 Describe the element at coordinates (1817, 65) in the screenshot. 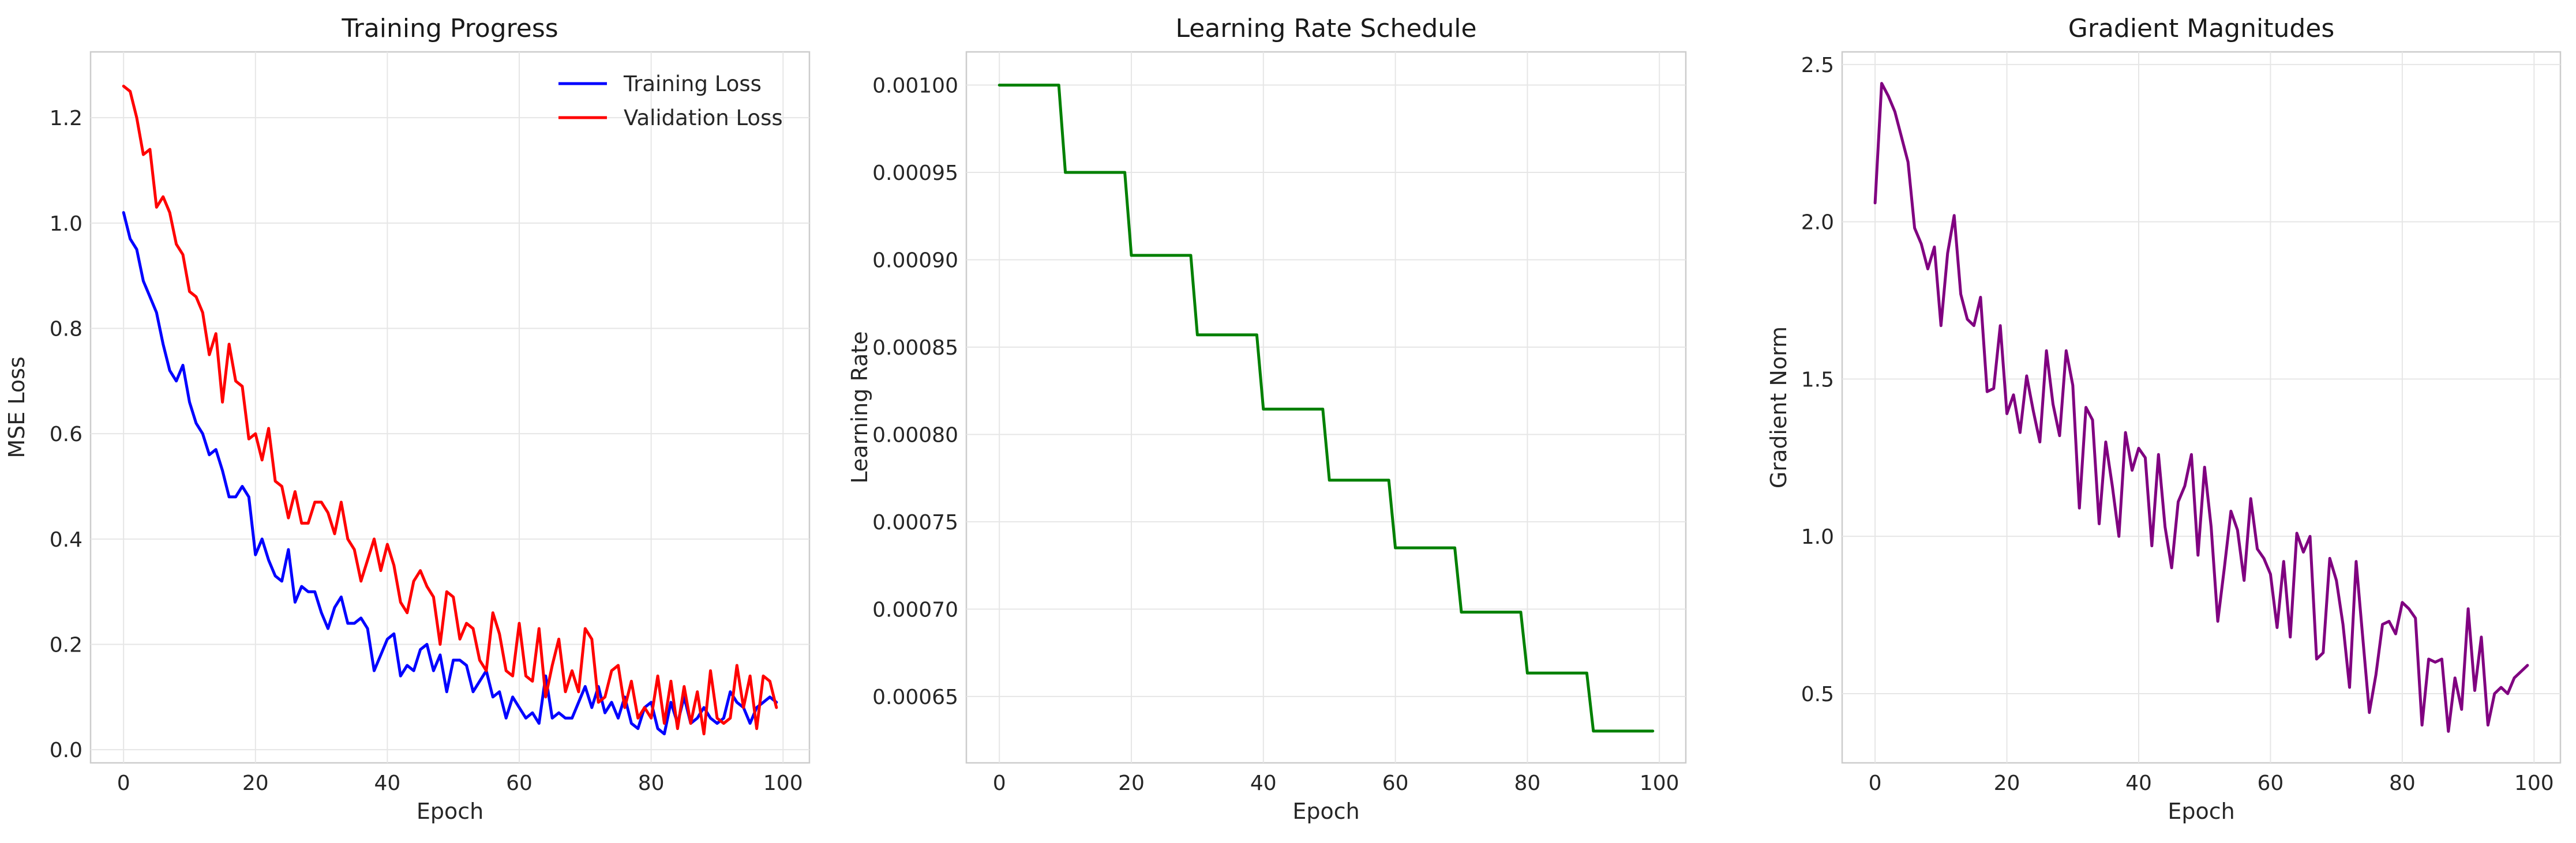

I see `y-tick-label: 2.5` at that location.